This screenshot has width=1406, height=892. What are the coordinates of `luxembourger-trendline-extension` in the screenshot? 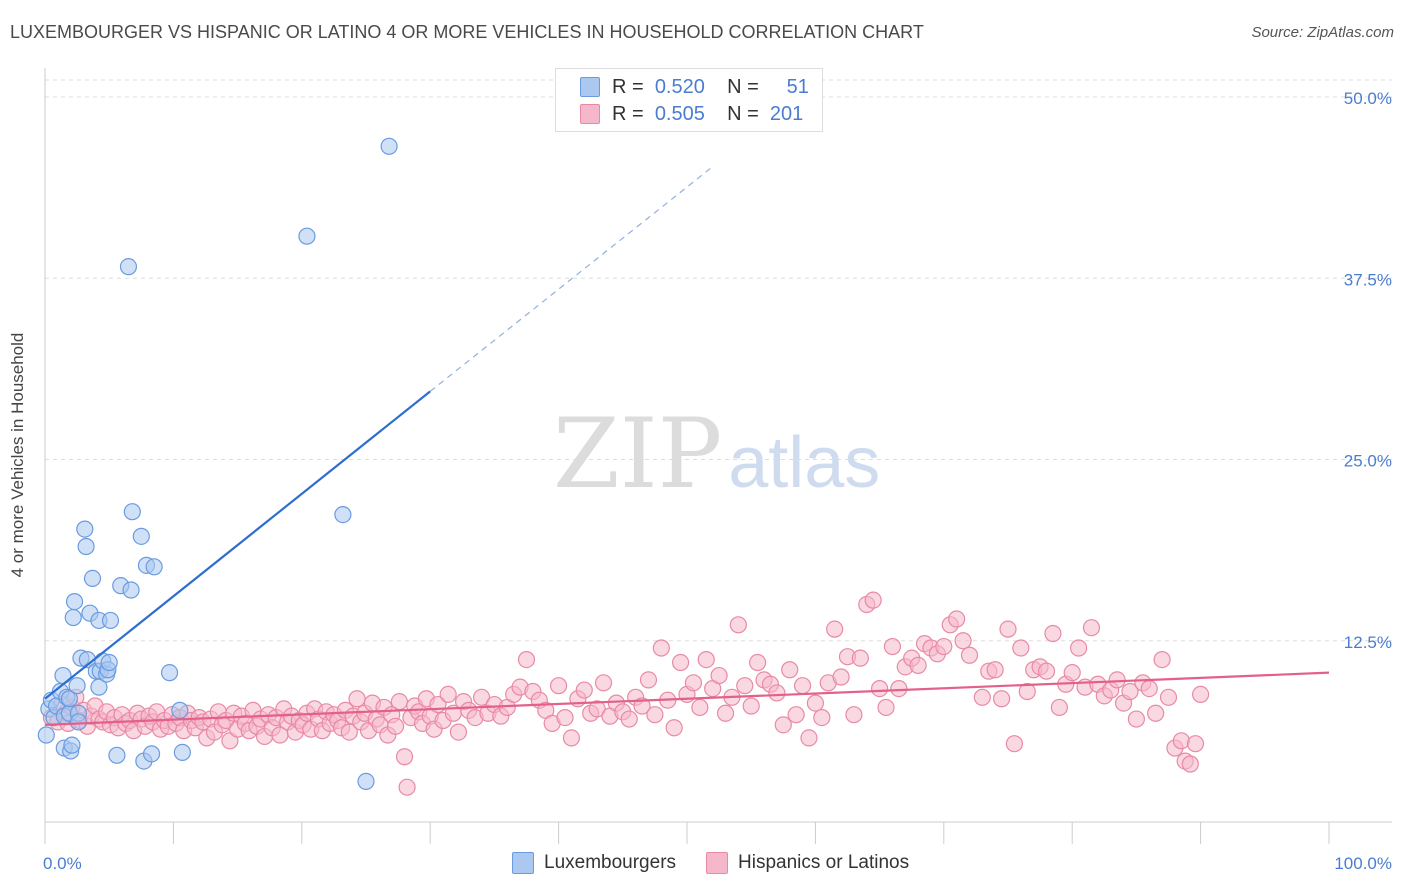 It's located at (571, 279).